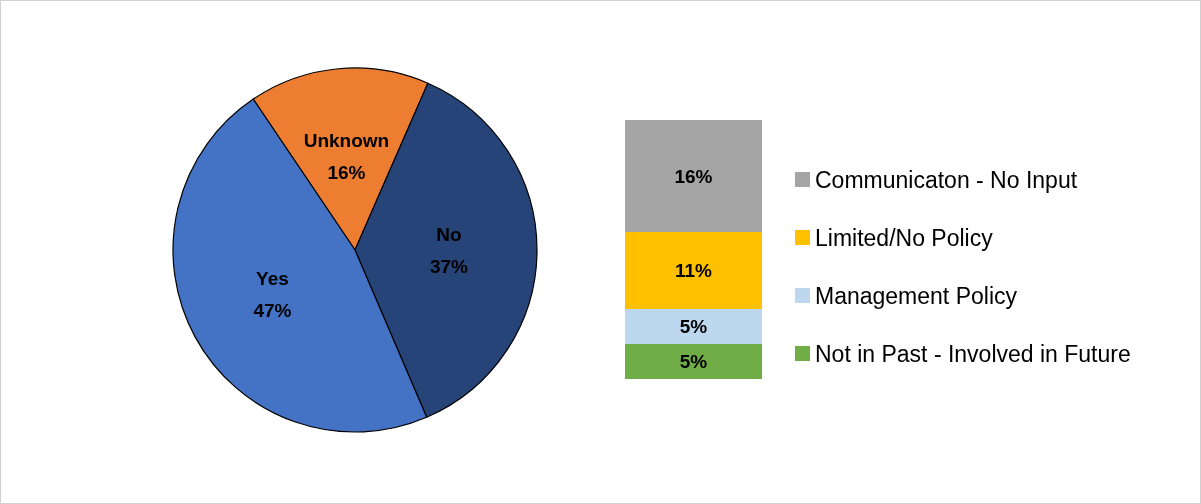 This screenshot has width=1201, height=504. I want to click on legend-label: Communicaton - No Input, so click(946, 179).